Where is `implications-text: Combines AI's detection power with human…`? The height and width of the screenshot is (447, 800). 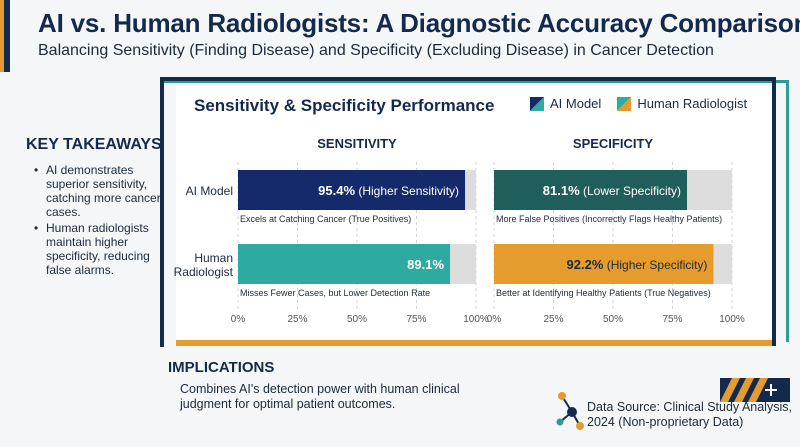
implications-text: Combines AI's detection power with human… is located at coordinates (320, 396).